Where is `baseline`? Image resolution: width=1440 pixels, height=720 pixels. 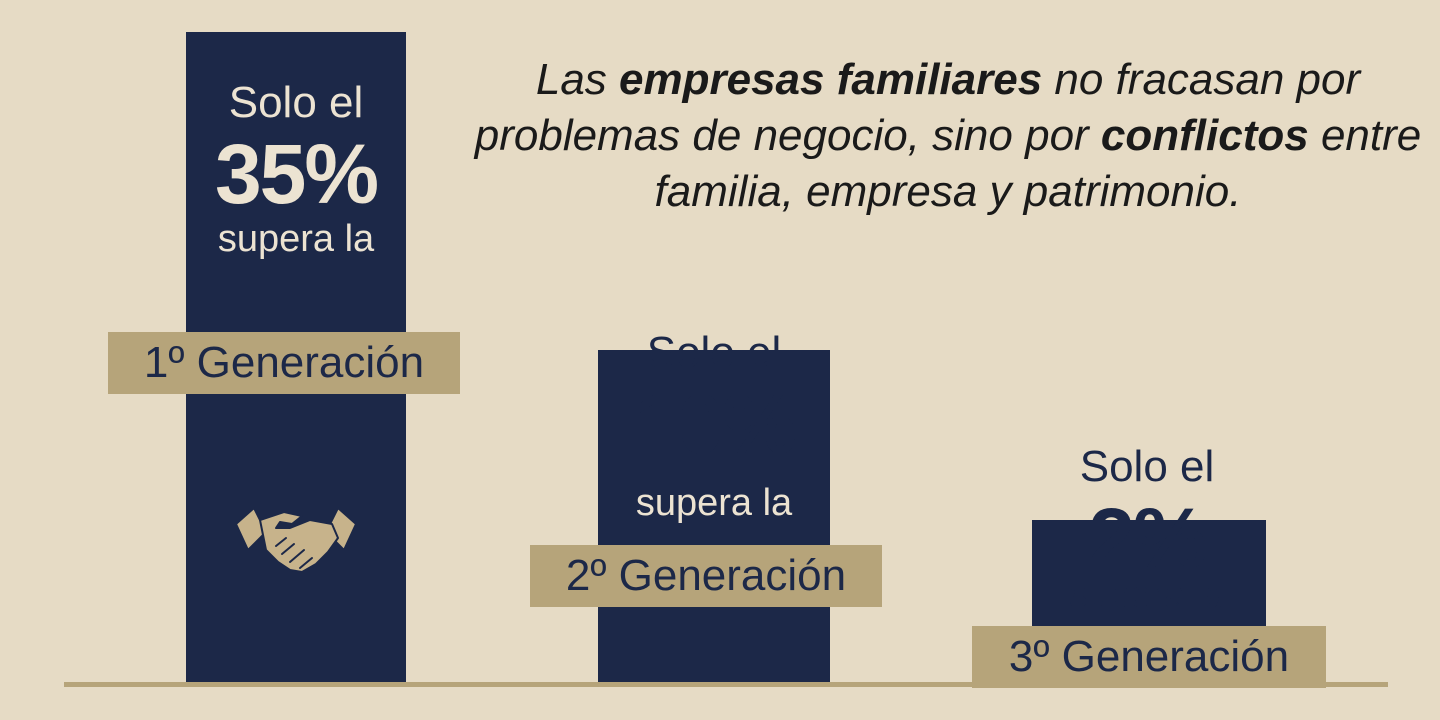
baseline is located at coordinates (726, 684).